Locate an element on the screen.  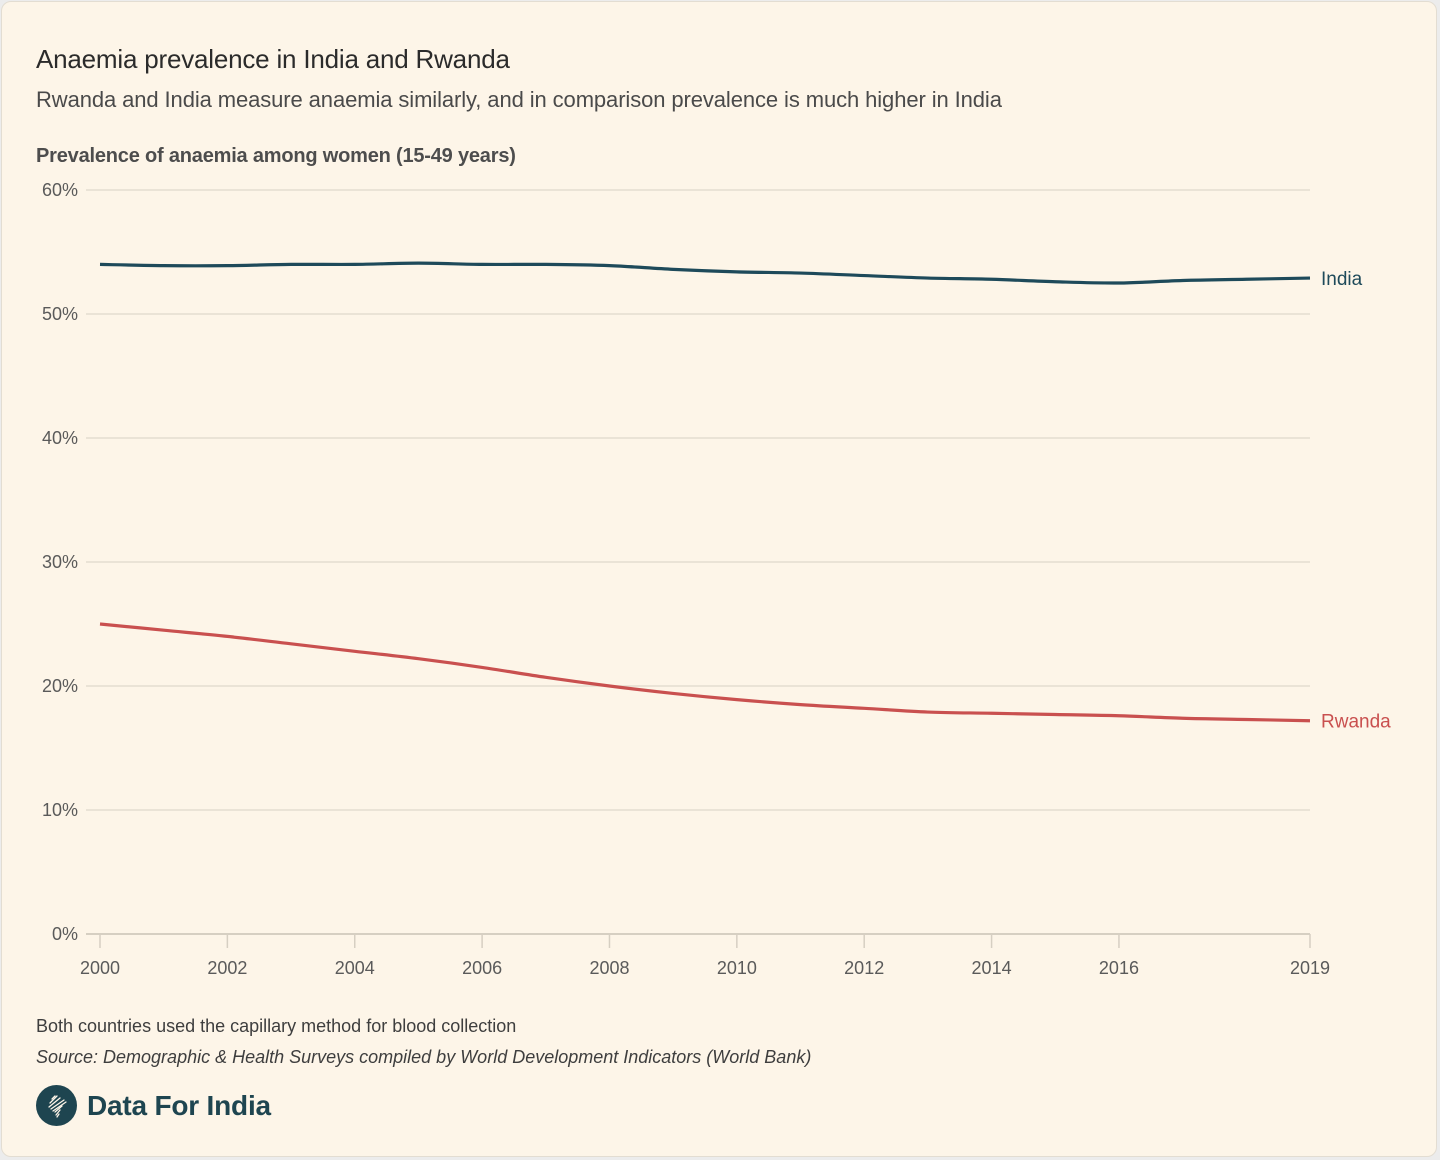
y-tick-label: 30% is located at coordinates (60, 562).